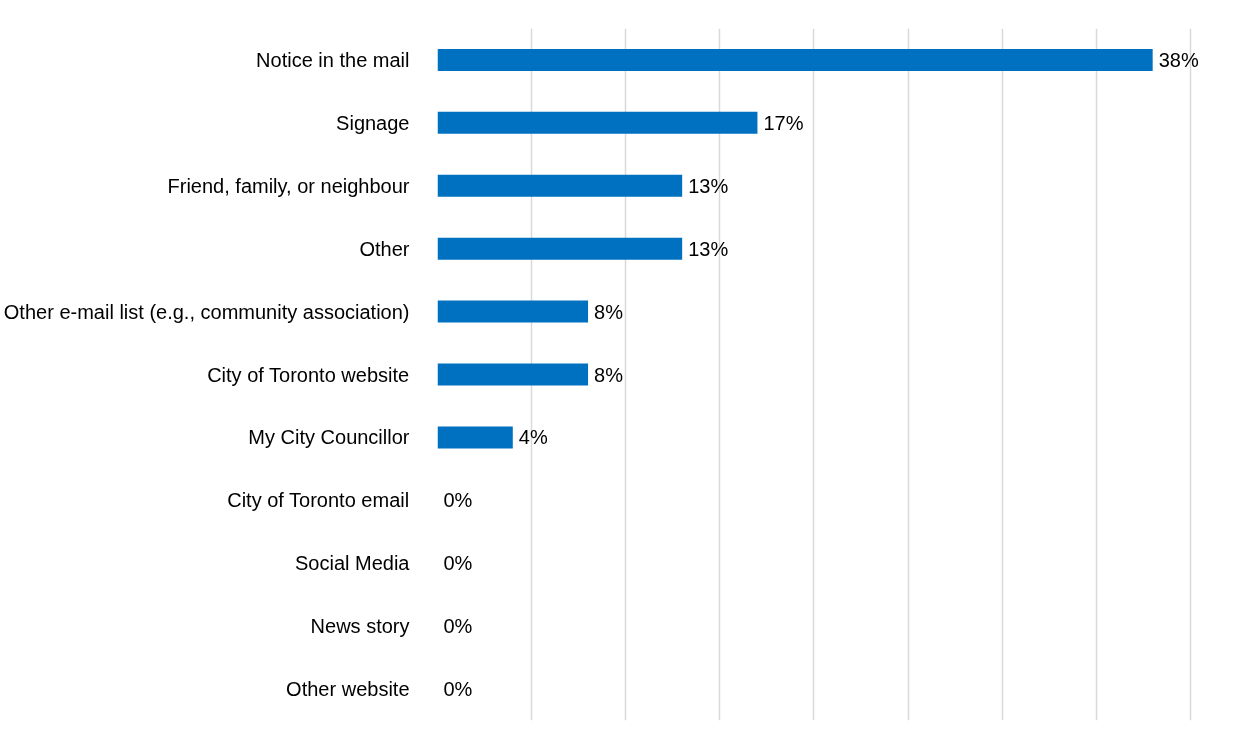 Image resolution: width=1260 pixels, height=744 pixels. Describe the element at coordinates (783, 122) in the screenshot. I see `data-label: 17%` at that location.